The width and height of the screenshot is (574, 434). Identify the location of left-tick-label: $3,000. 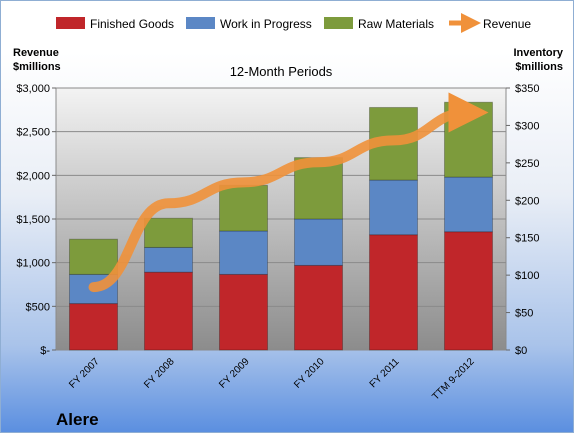
(33, 89).